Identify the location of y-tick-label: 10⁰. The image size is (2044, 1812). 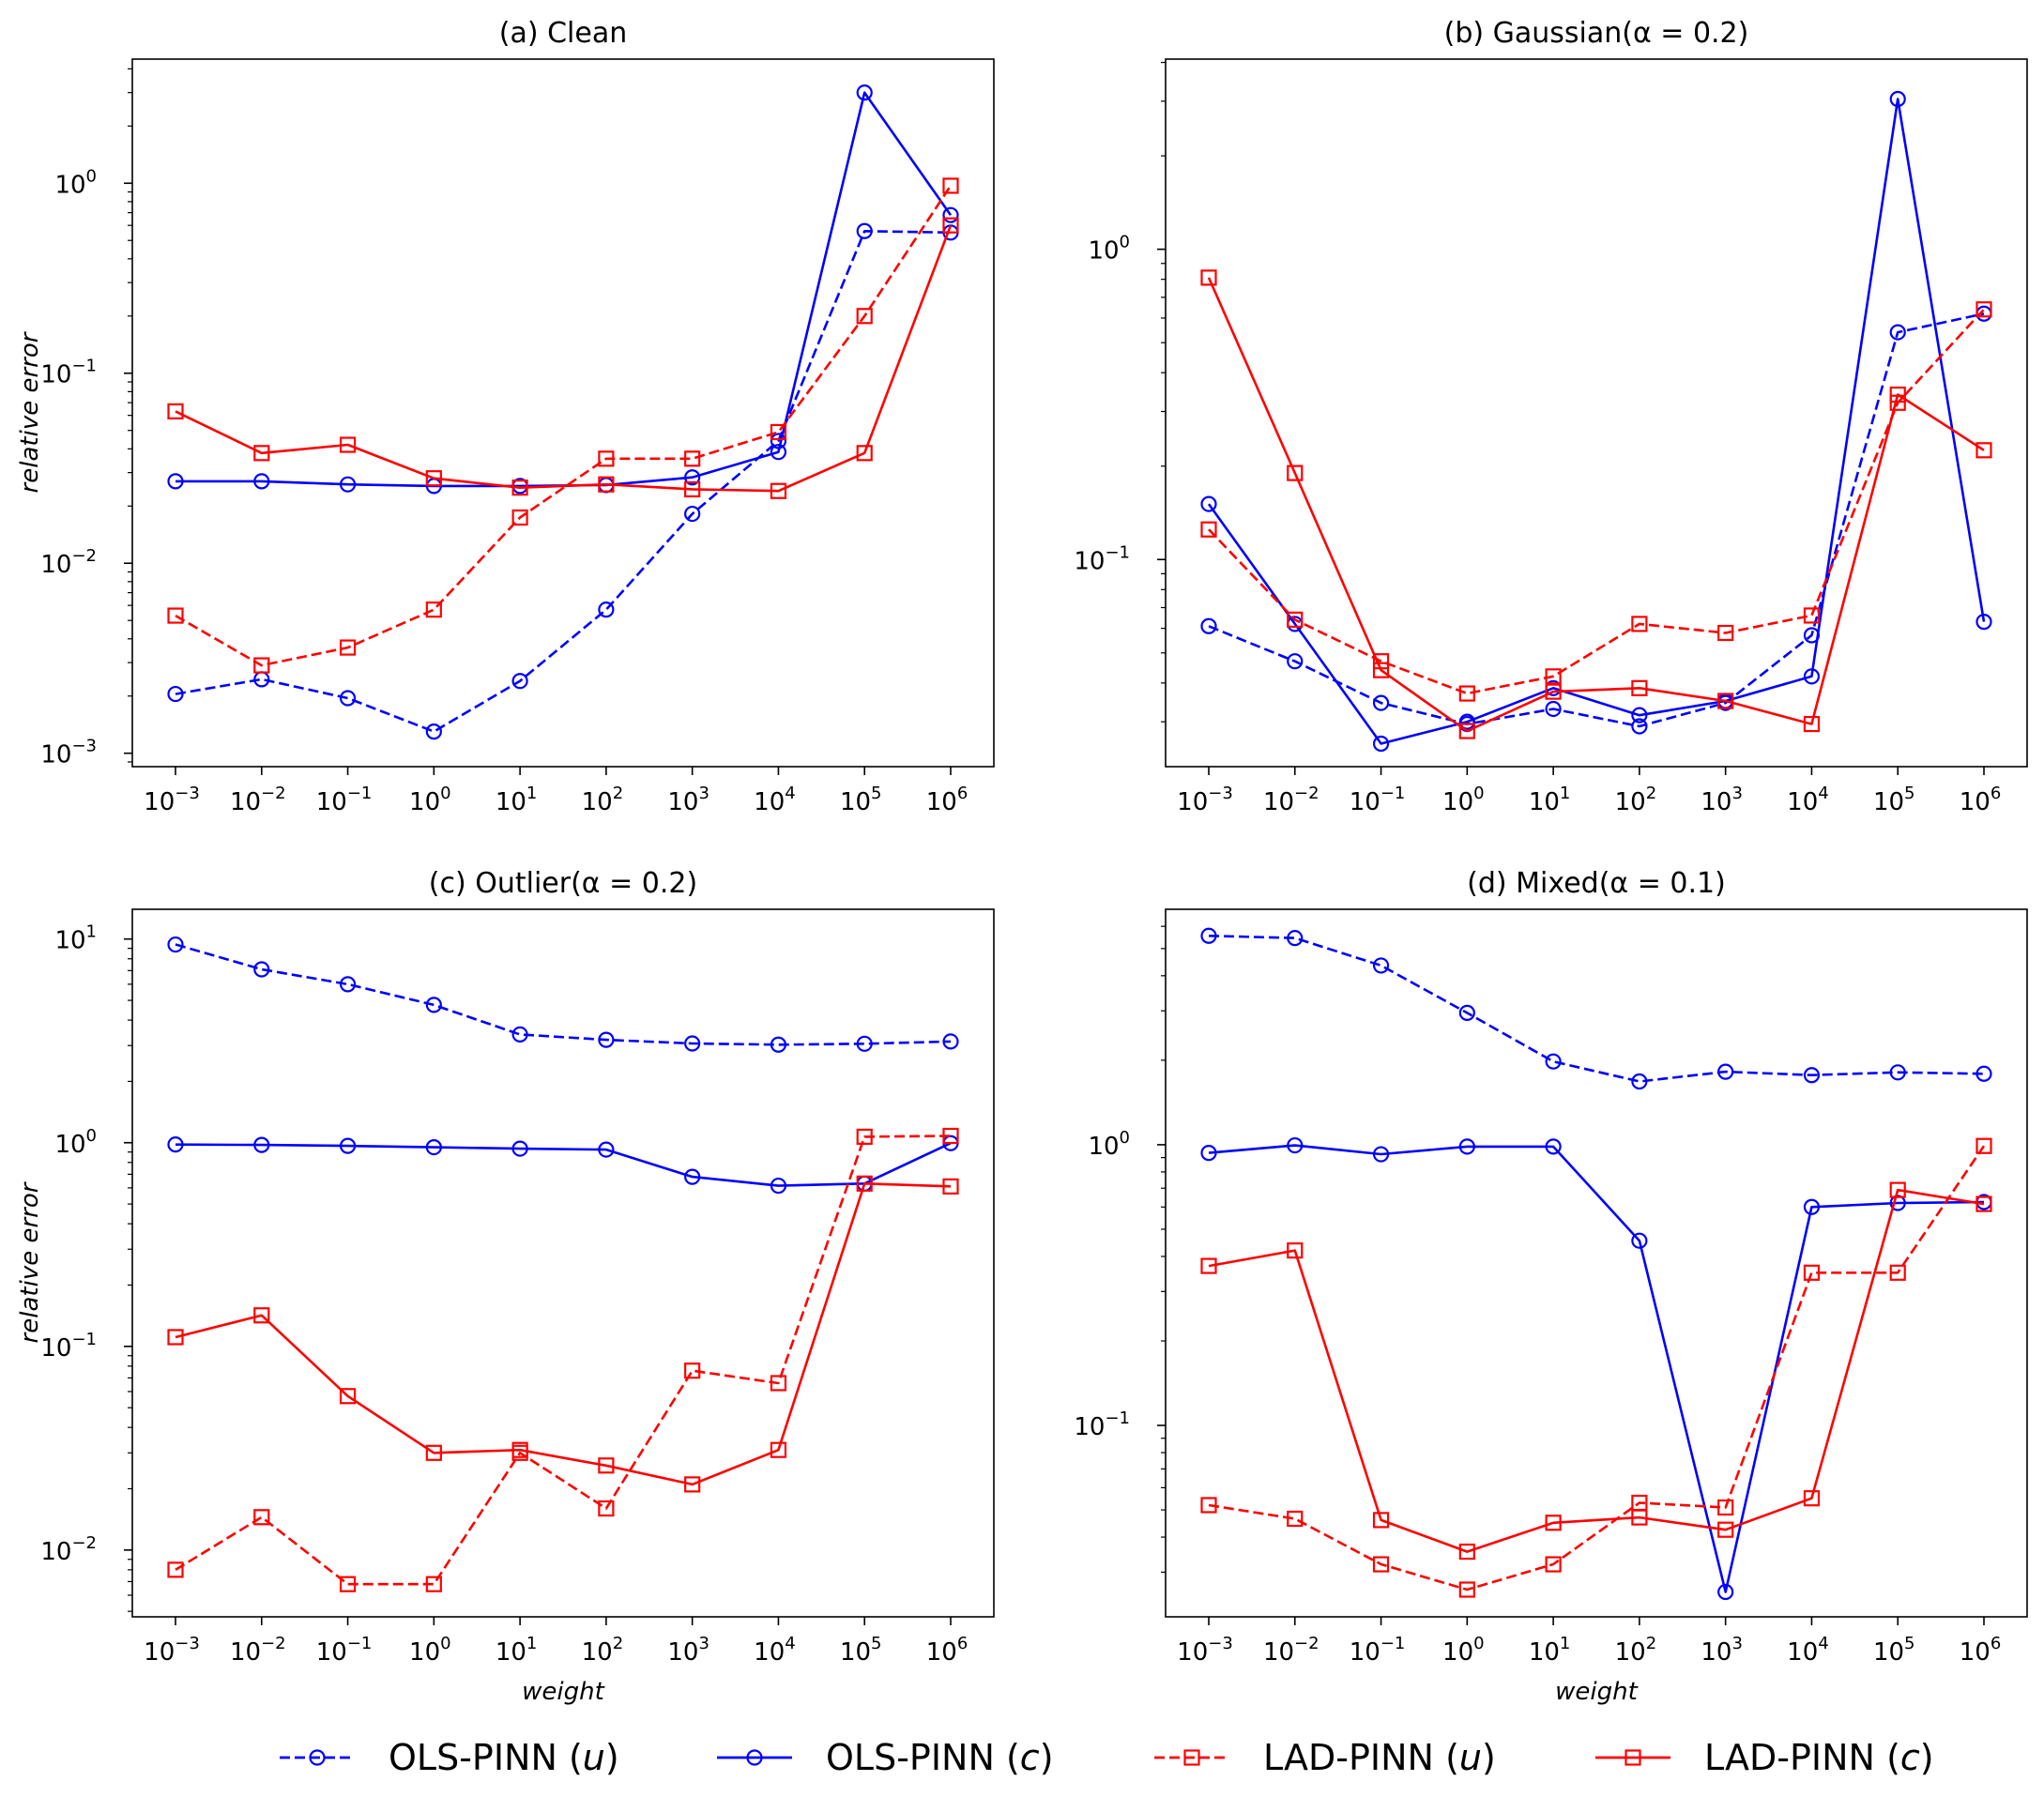
(75, 1142).